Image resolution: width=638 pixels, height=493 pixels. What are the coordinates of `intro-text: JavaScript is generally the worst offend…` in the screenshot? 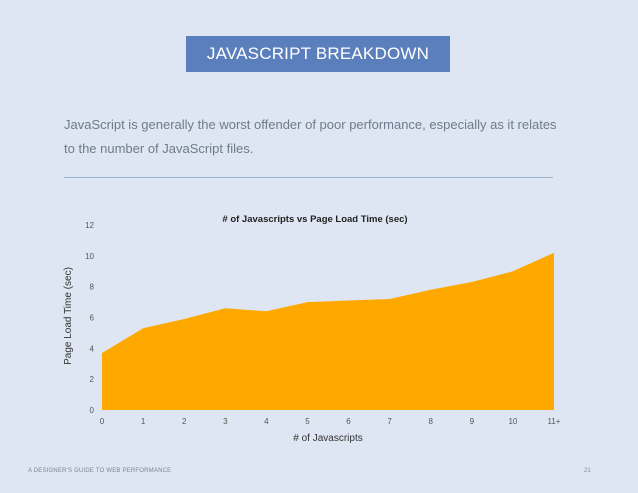 It's located at (310, 136).